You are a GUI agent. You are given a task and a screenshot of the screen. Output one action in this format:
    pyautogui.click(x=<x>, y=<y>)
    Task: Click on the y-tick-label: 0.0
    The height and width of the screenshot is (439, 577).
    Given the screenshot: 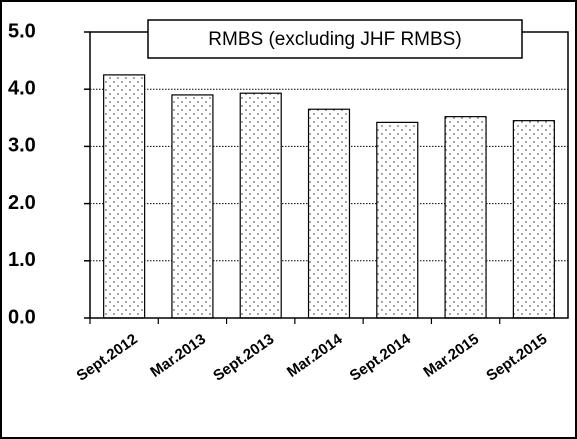 What is the action you would take?
    pyautogui.click(x=22, y=317)
    